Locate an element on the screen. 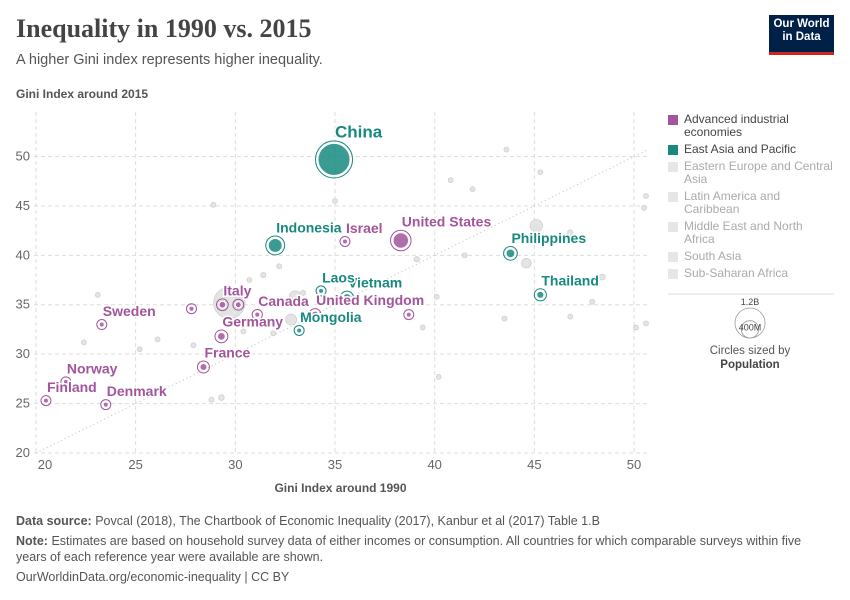 The height and width of the screenshot is (600, 850). legend-label: Middle East and North Africa is located at coordinates (743, 232).